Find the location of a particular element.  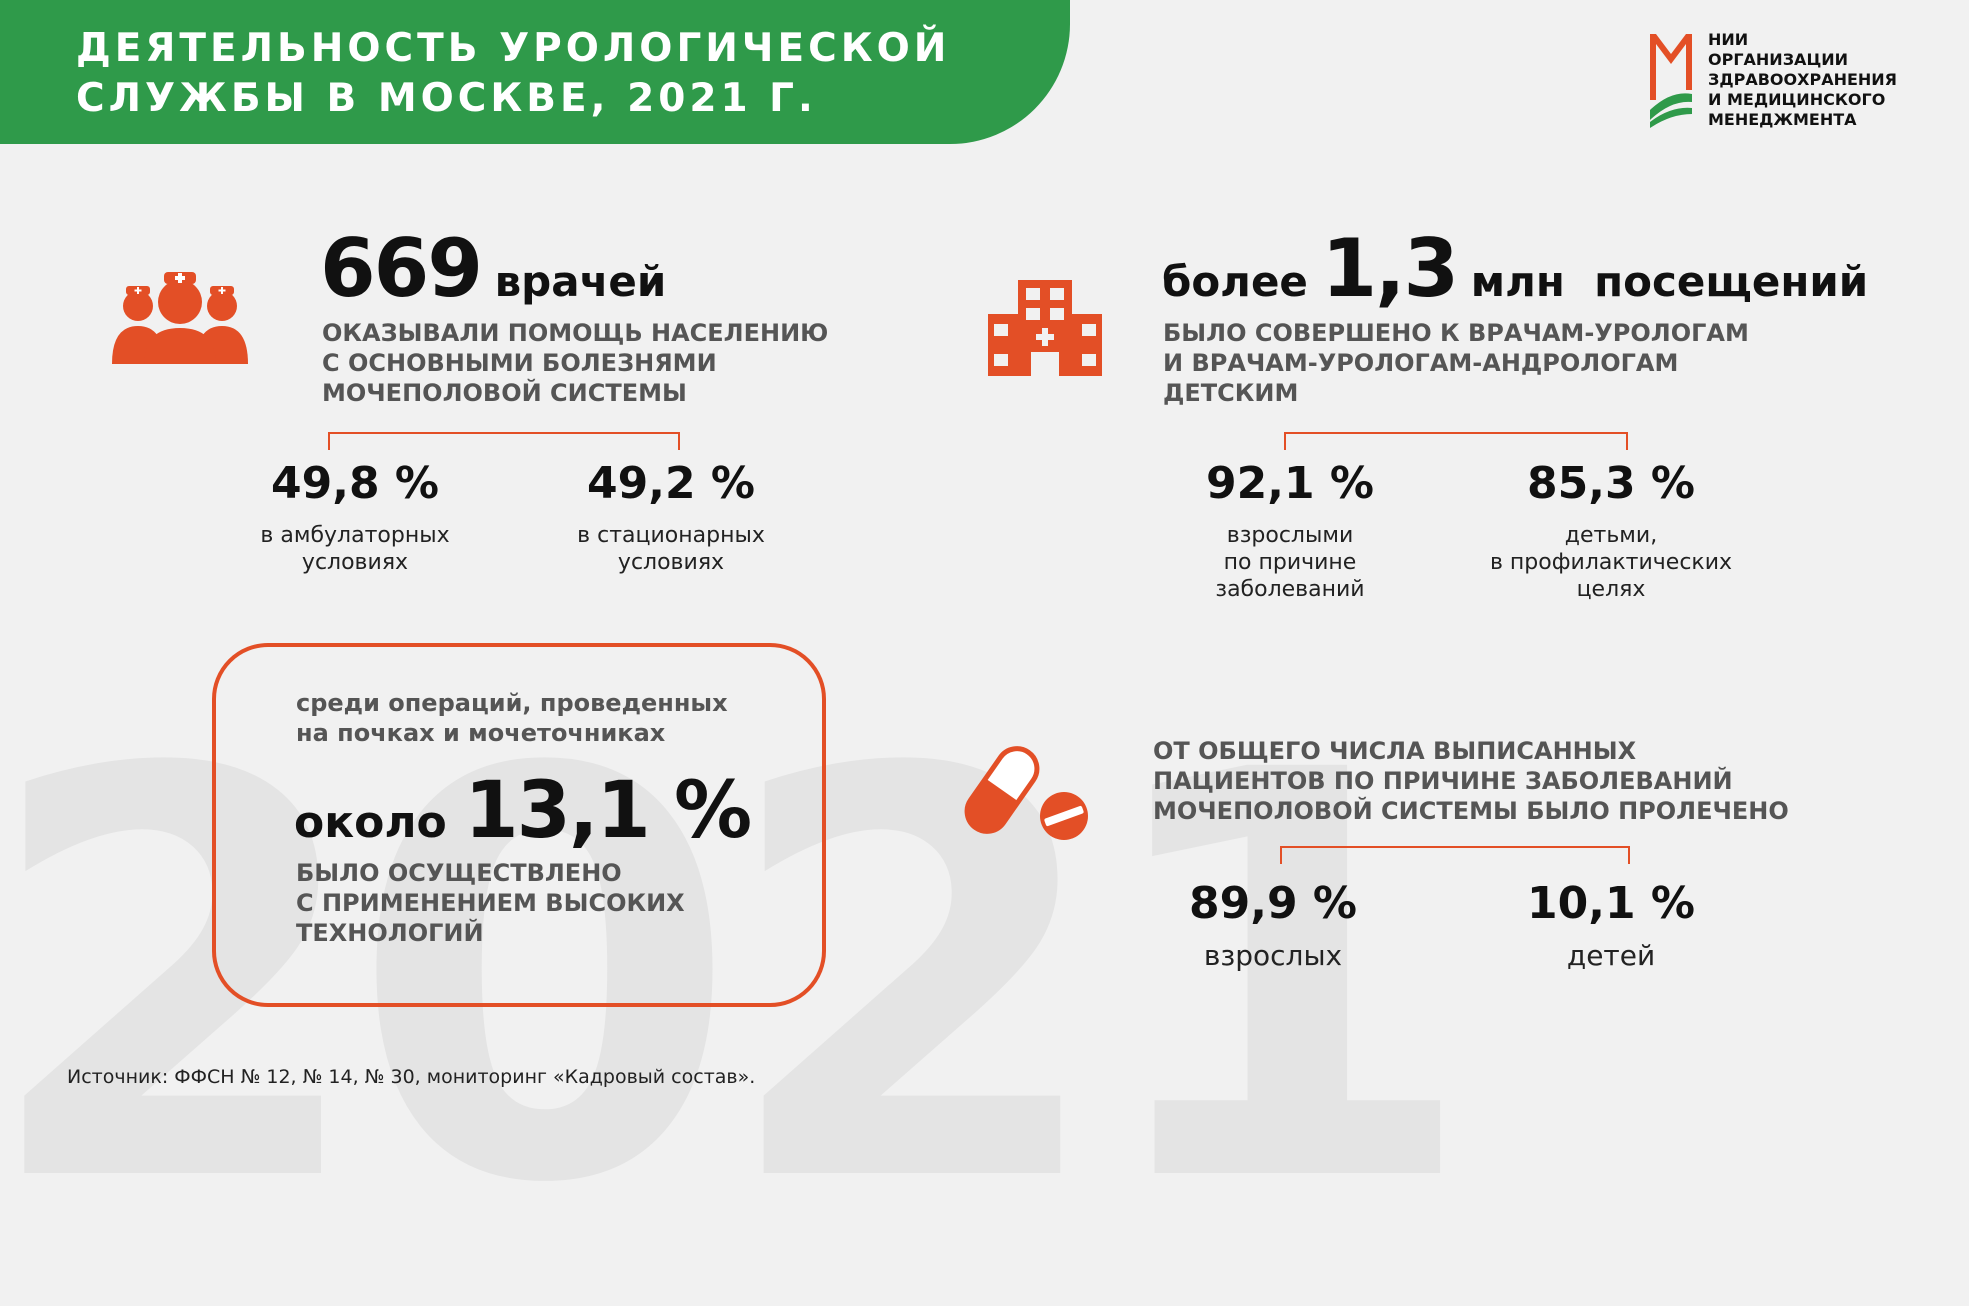

visits-stat-1-value: 92,1 % is located at coordinates (1290, 483).